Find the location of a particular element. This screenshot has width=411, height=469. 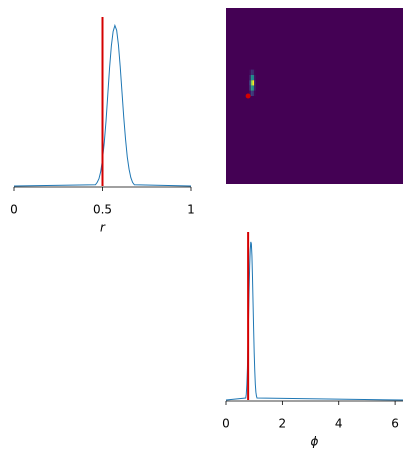

x-tick-label: 4 is located at coordinates (339, 424).